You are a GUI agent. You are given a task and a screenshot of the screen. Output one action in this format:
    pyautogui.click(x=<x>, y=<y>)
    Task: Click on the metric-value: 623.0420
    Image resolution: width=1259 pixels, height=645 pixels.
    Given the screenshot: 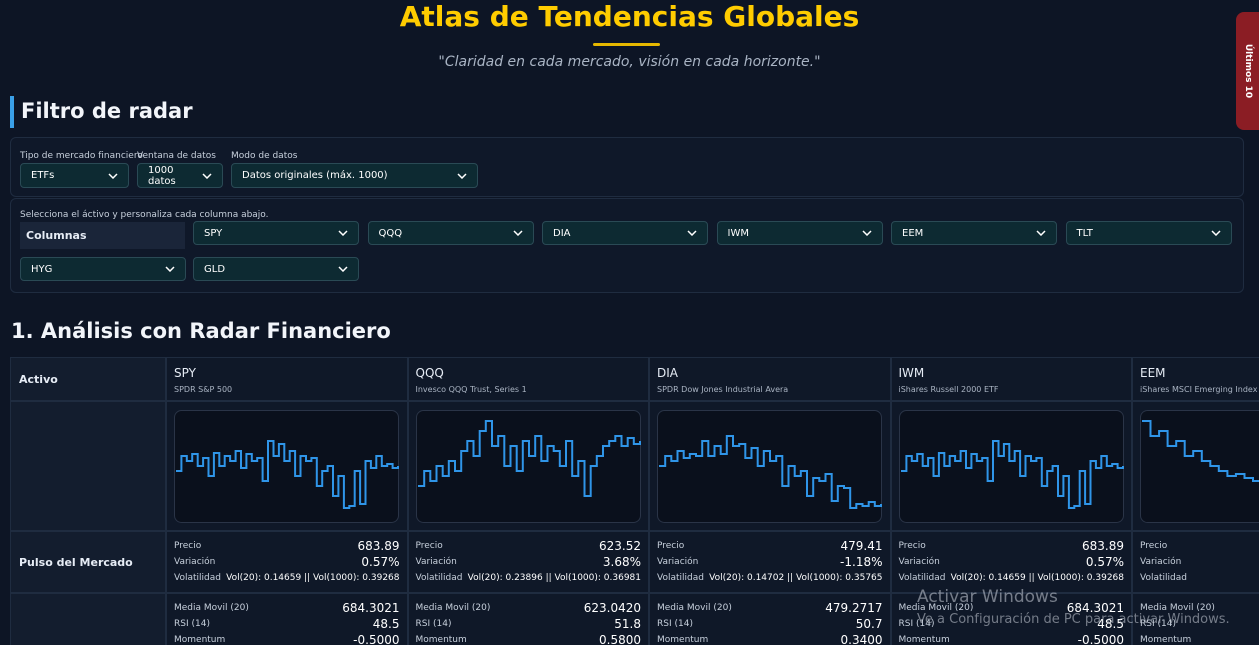 What is the action you would take?
    pyautogui.click(x=612, y=608)
    